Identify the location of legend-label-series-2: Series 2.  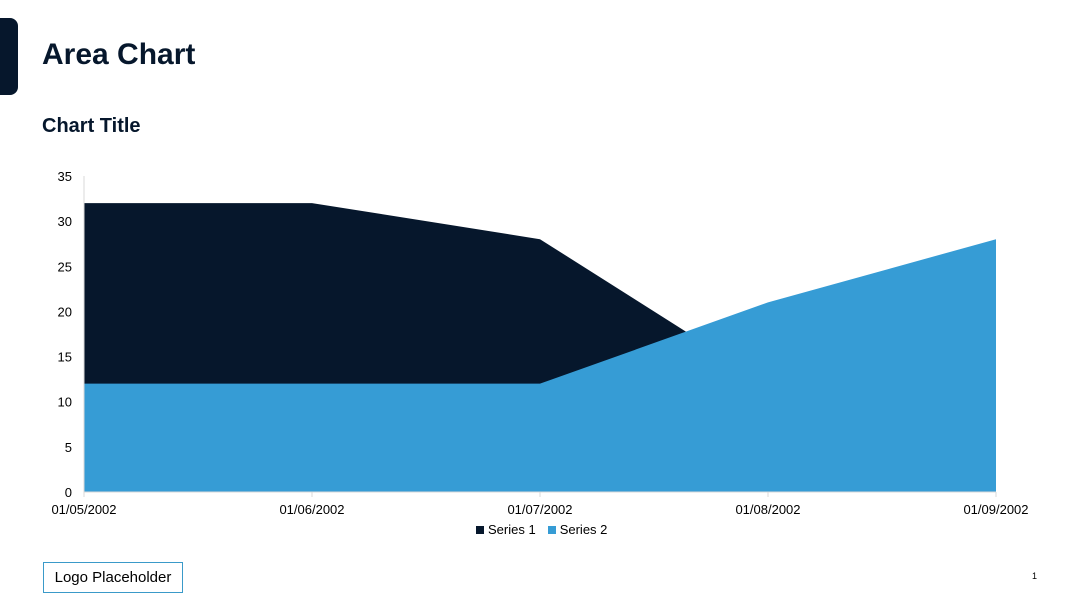
(583, 529).